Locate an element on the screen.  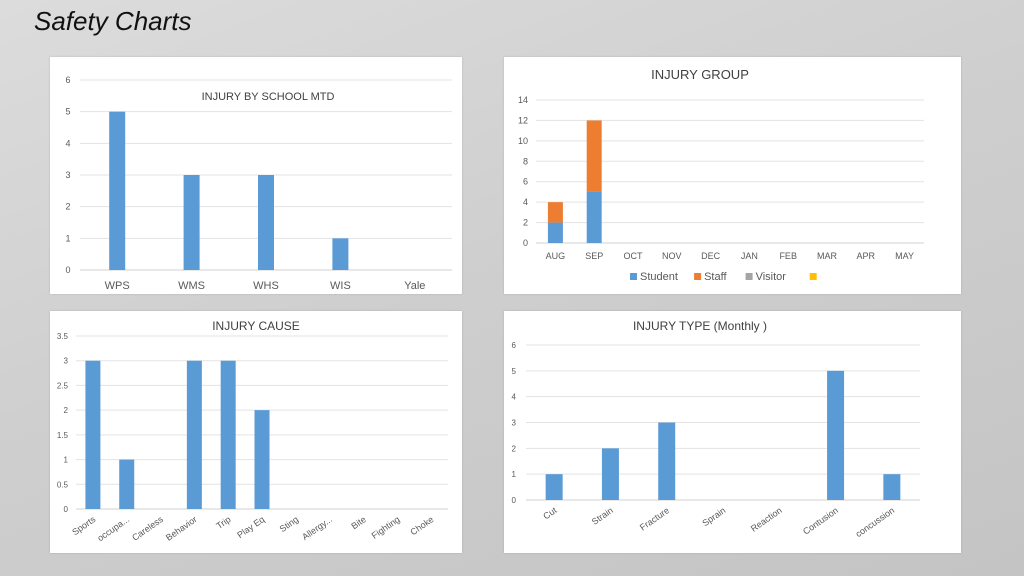
x-tick-label: WIS is located at coordinates (340, 286).